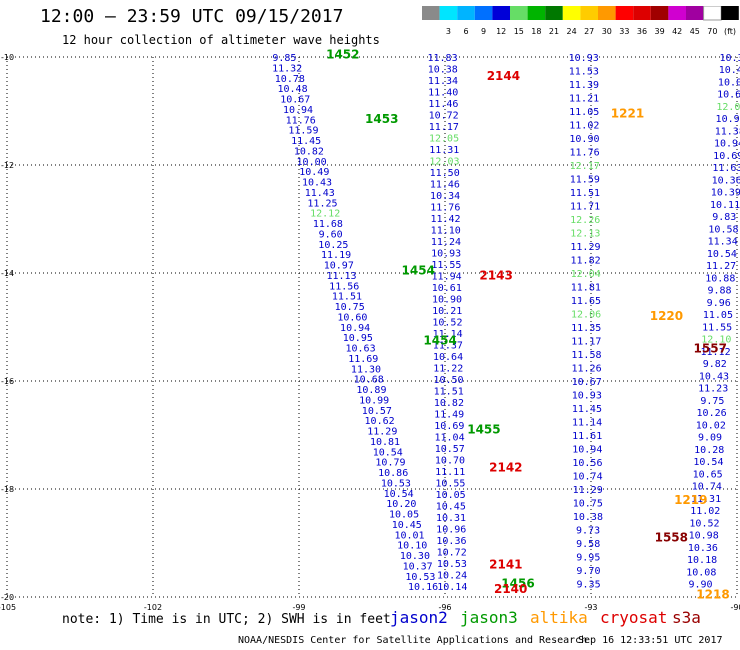 The width and height of the screenshot is (740, 650). Describe the element at coordinates (585, 234) in the screenshot. I see `wave-height-value: 12.13` at that location.